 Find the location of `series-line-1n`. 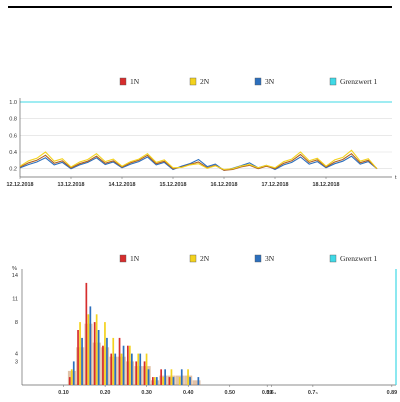

series-line-1n is located at coordinates (198, 161).